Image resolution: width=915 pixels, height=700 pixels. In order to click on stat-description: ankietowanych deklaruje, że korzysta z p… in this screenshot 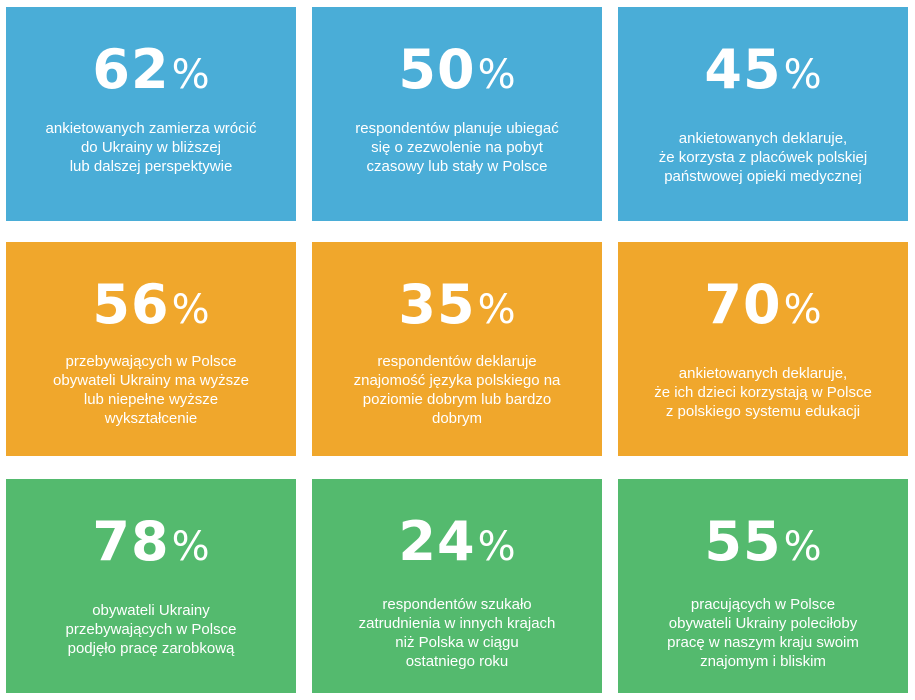, I will do `click(763, 157)`.